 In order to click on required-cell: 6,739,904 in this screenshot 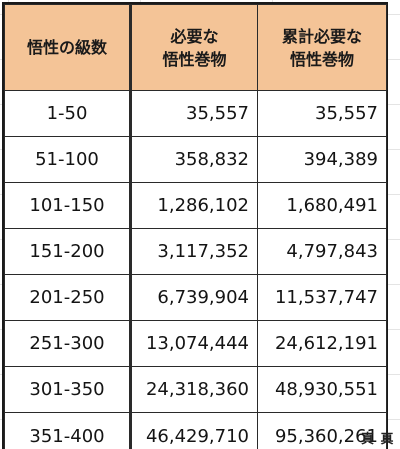, I will do `click(194, 297)`.